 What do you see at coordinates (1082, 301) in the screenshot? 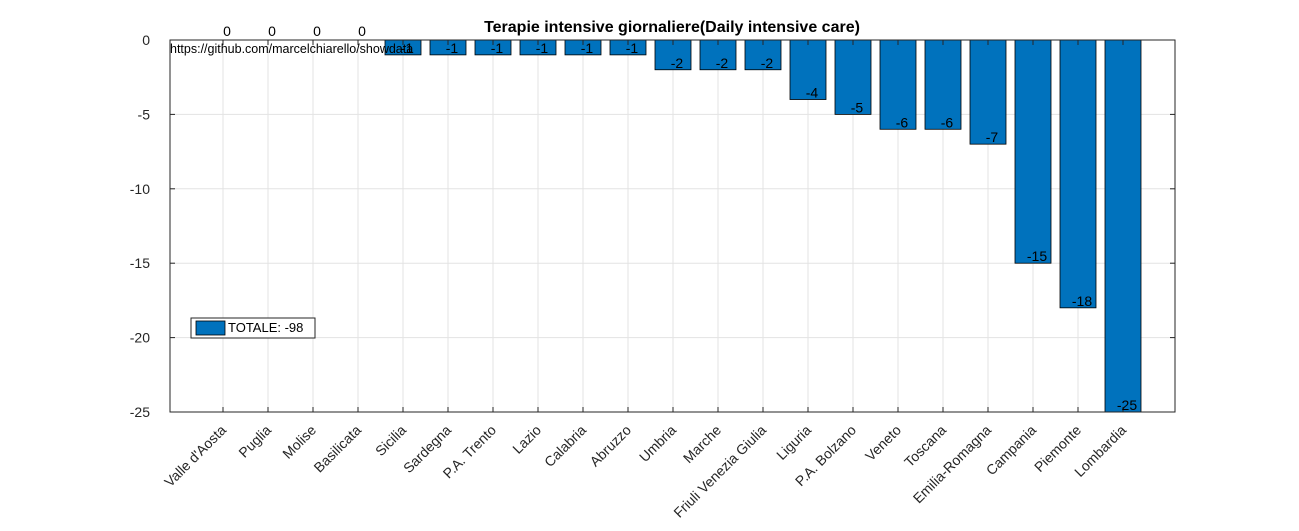
I see `bar-value-label: -18` at bounding box center [1082, 301].